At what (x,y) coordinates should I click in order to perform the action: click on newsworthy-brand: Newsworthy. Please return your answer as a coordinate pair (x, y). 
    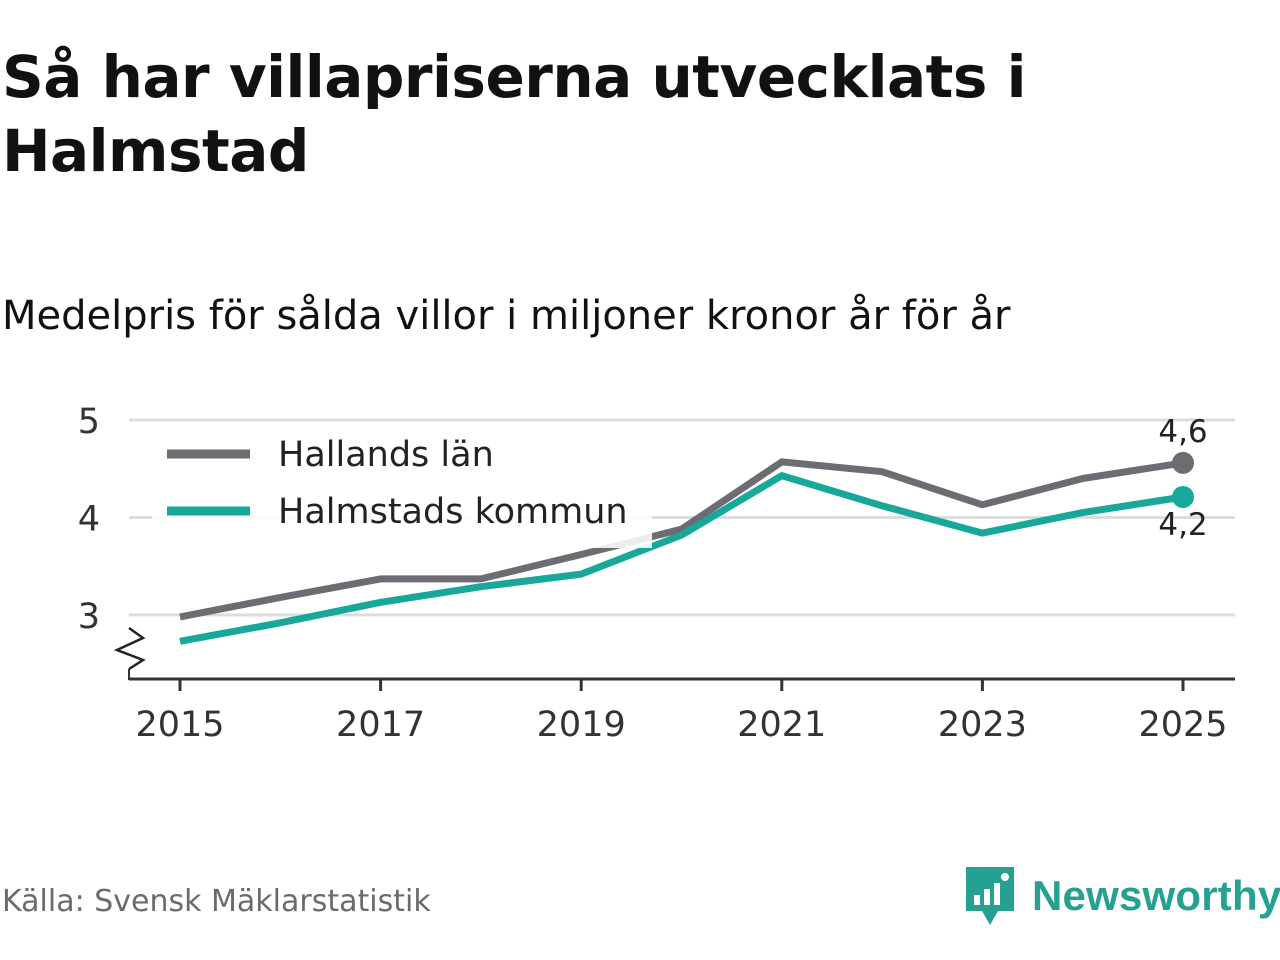
    Looking at the image, I should click on (1122, 896).